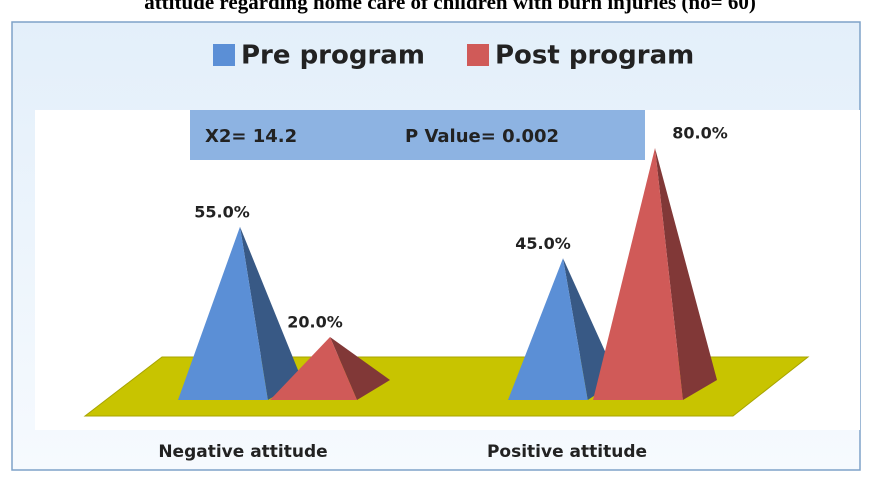 Image resolution: width=872 pixels, height=477 pixels. I want to click on data-label: 55.0%, so click(222, 211).